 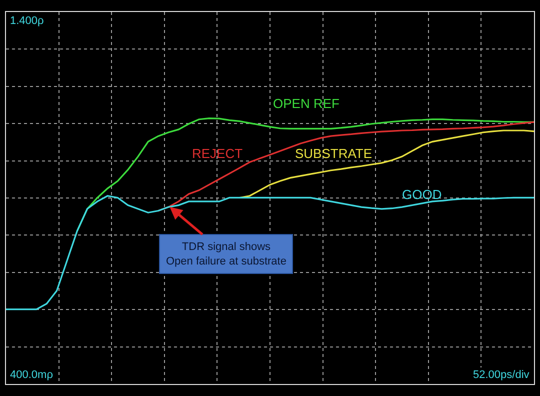 I want to click on annotation: 52.00ps/div, so click(x=501, y=375).